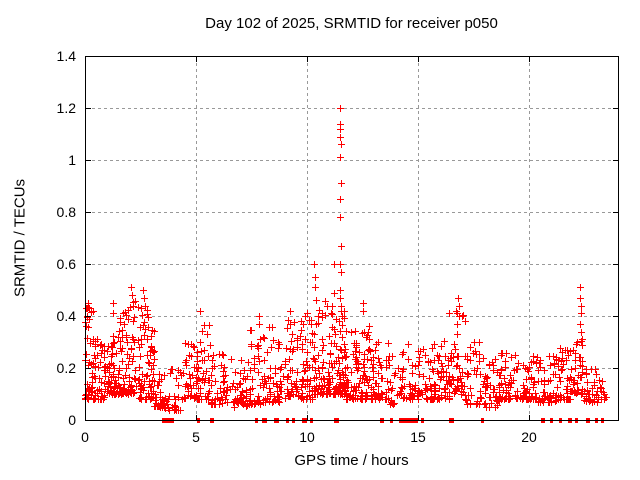 The image size is (640, 480). What do you see at coordinates (66, 108) in the screenshot?
I see `y-tick-label: 1.2` at bounding box center [66, 108].